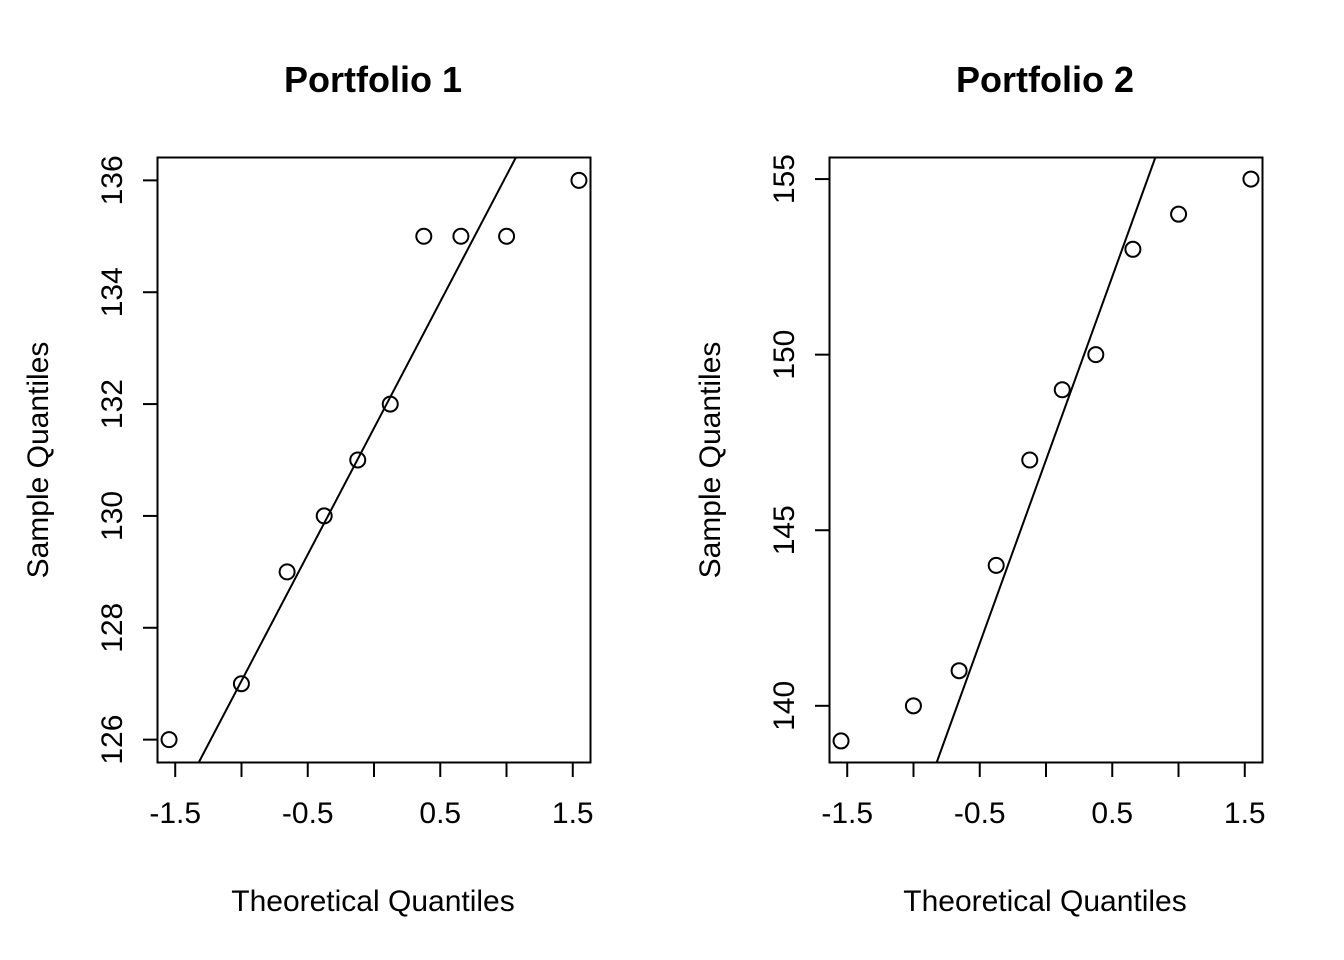 This screenshot has height=960, width=1344. What do you see at coordinates (784, 179) in the screenshot?
I see `y-tick-label: 155` at bounding box center [784, 179].